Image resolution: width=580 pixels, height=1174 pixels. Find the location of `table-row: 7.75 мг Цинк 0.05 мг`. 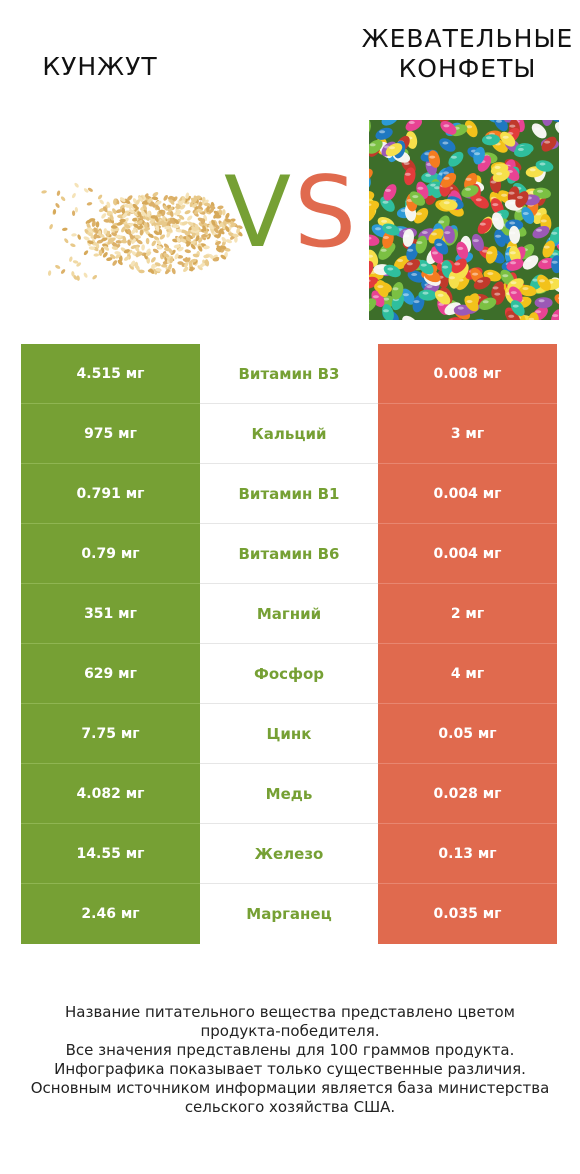

table-row: 7.75 мг Цинк 0.05 мг is located at coordinates (289, 734).